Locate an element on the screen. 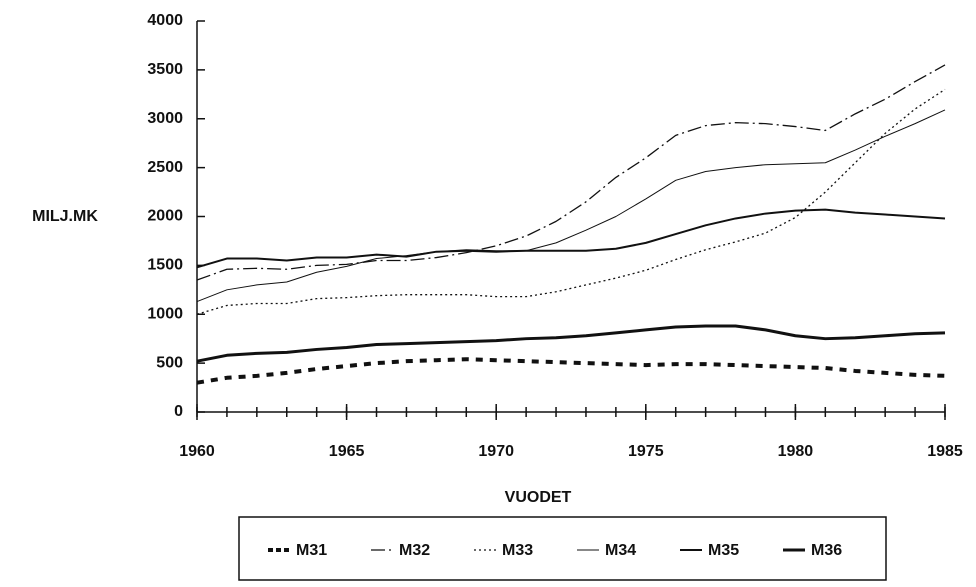  legend-label: M32 is located at coordinates (414, 550).